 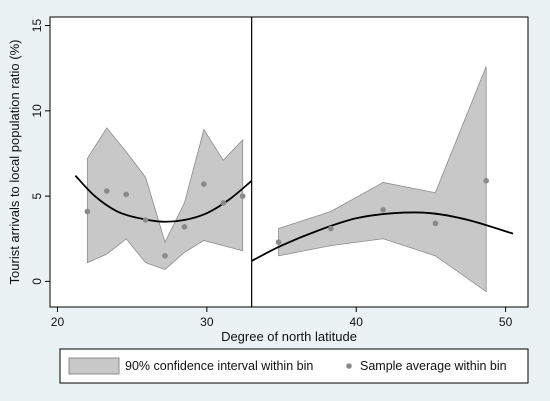 What do you see at coordinates (433, 366) in the screenshot?
I see `legend-point-label: Sample average within bin` at bounding box center [433, 366].